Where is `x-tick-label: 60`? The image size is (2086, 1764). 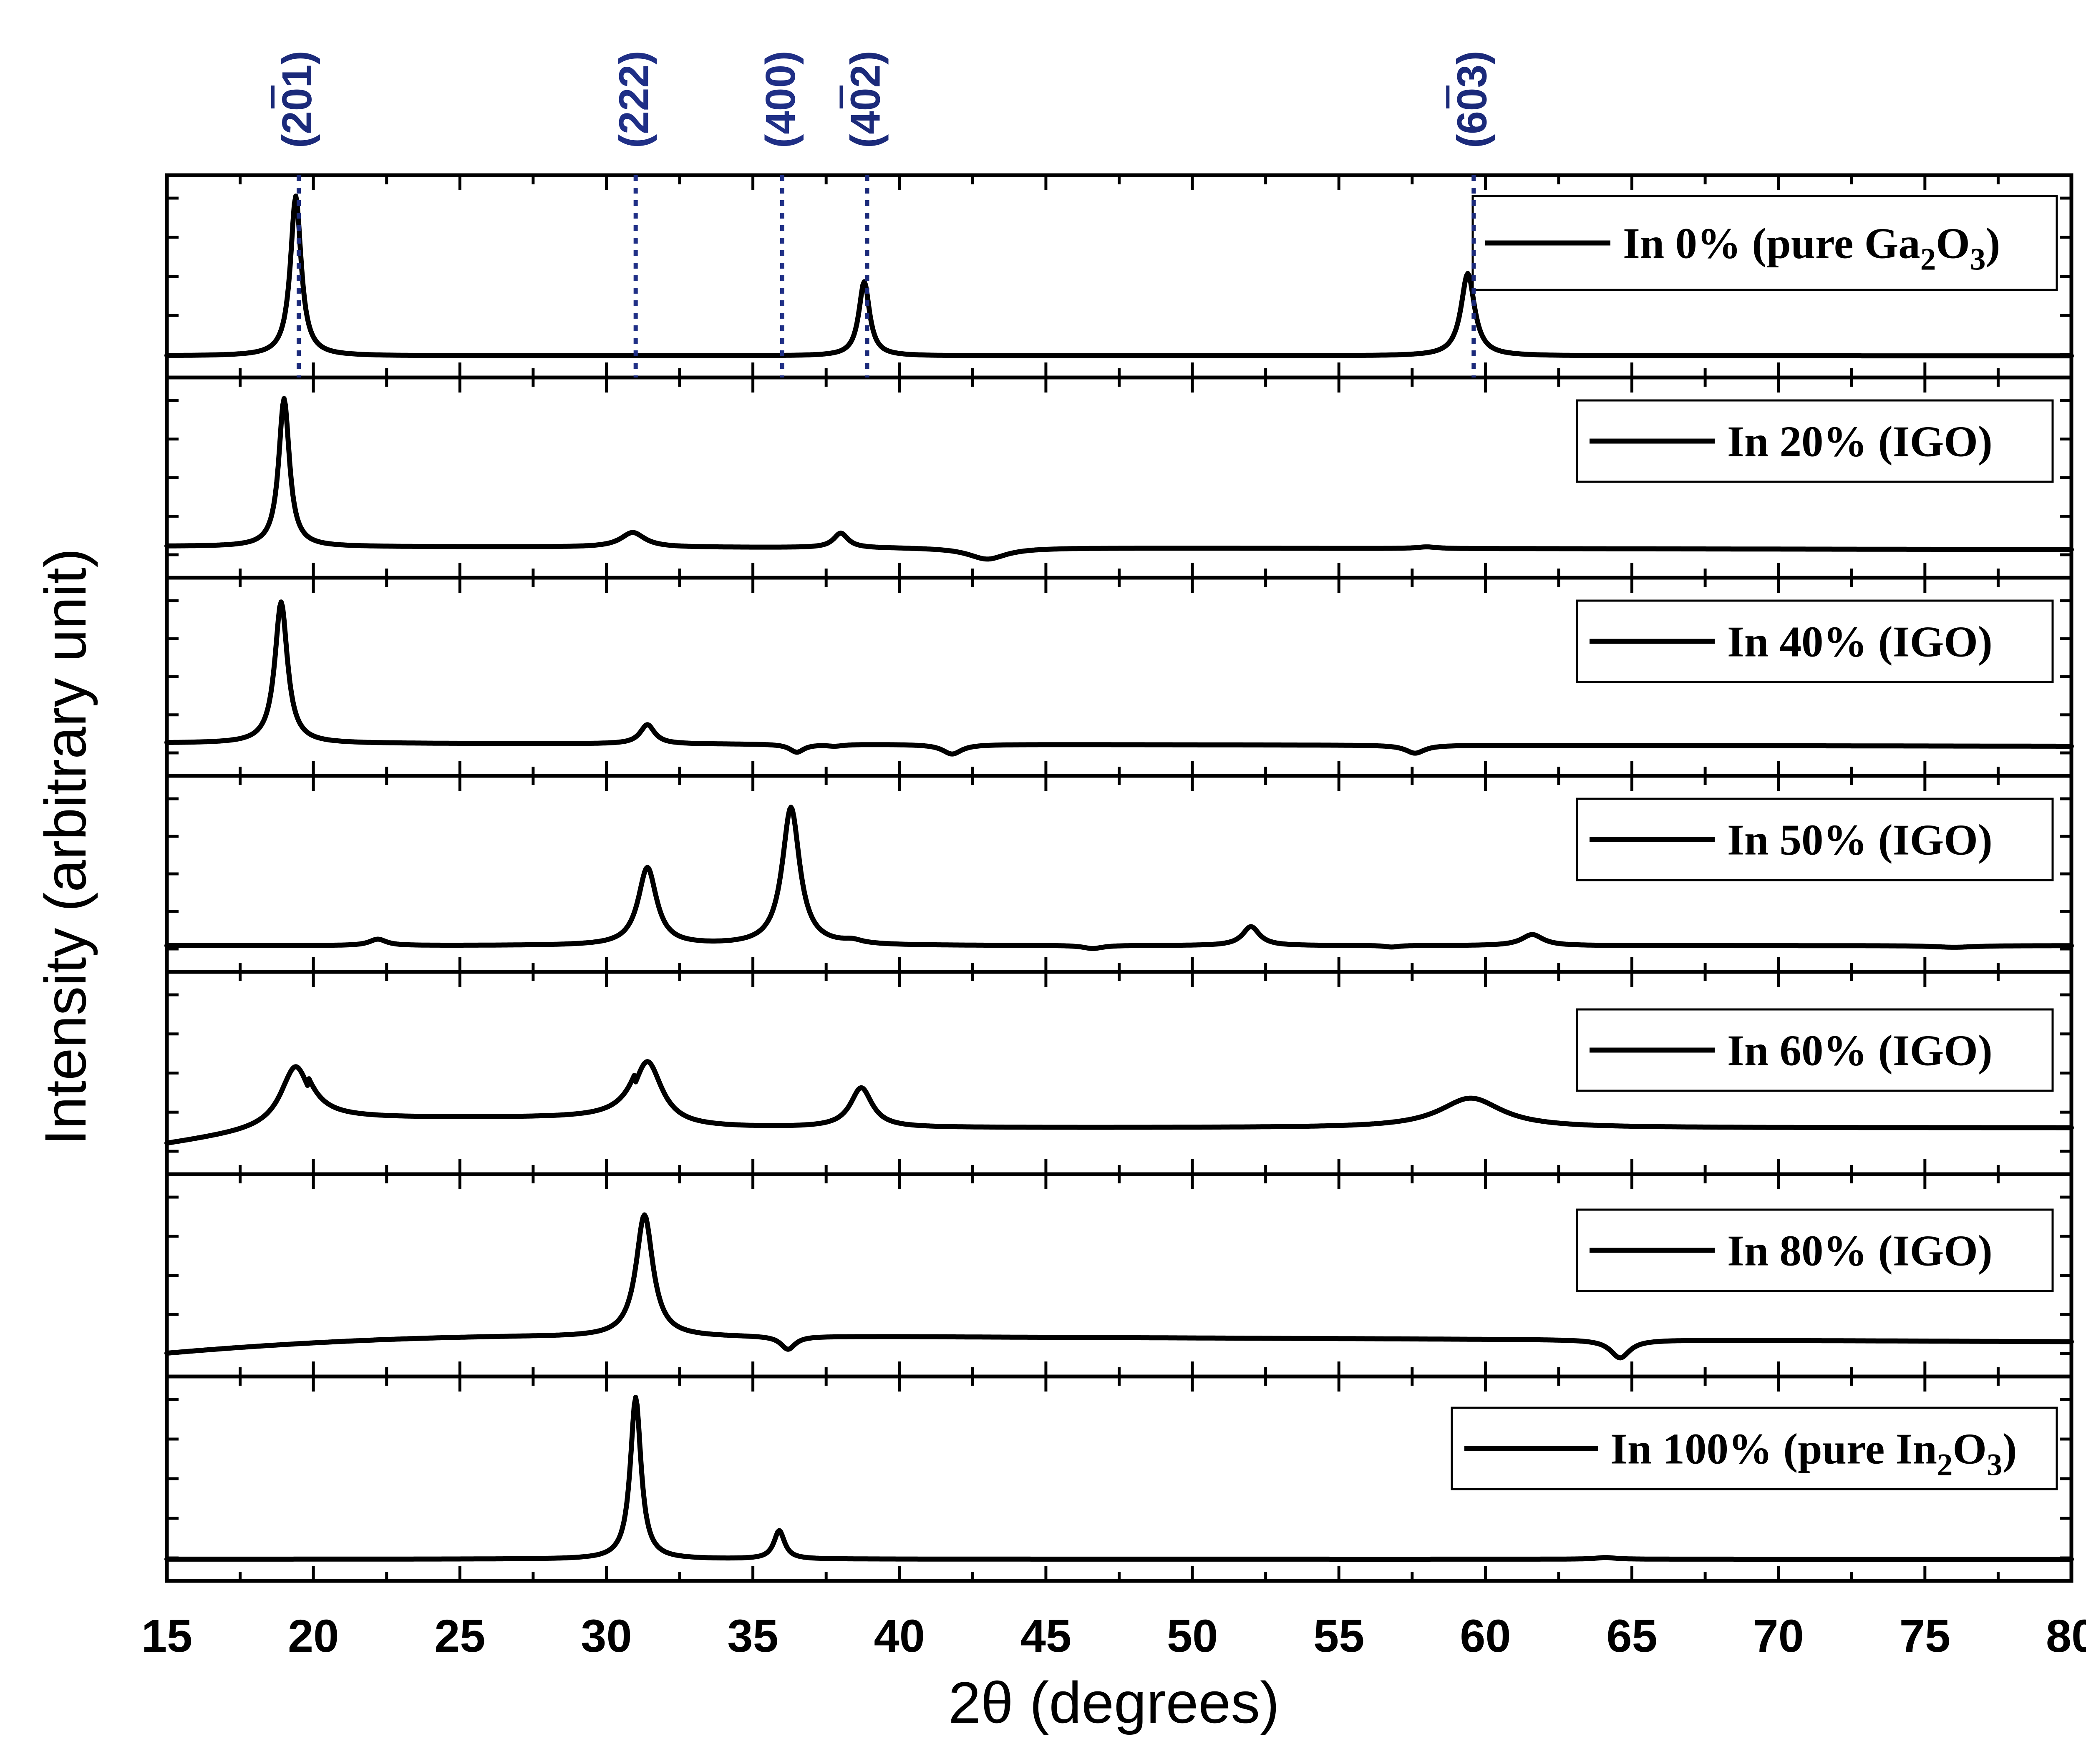
x-tick-label: 60 is located at coordinates (1486, 1636).